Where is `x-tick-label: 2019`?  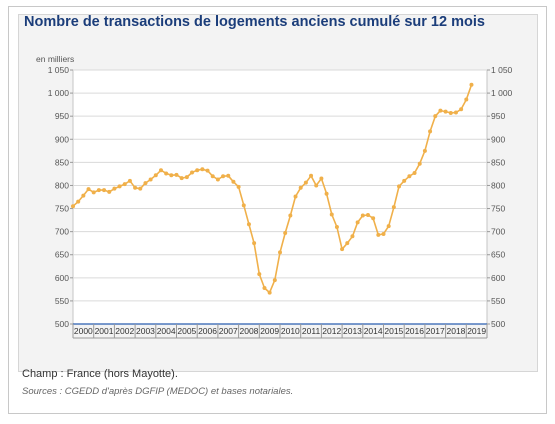 x-tick-label: 2019 is located at coordinates (476, 331).